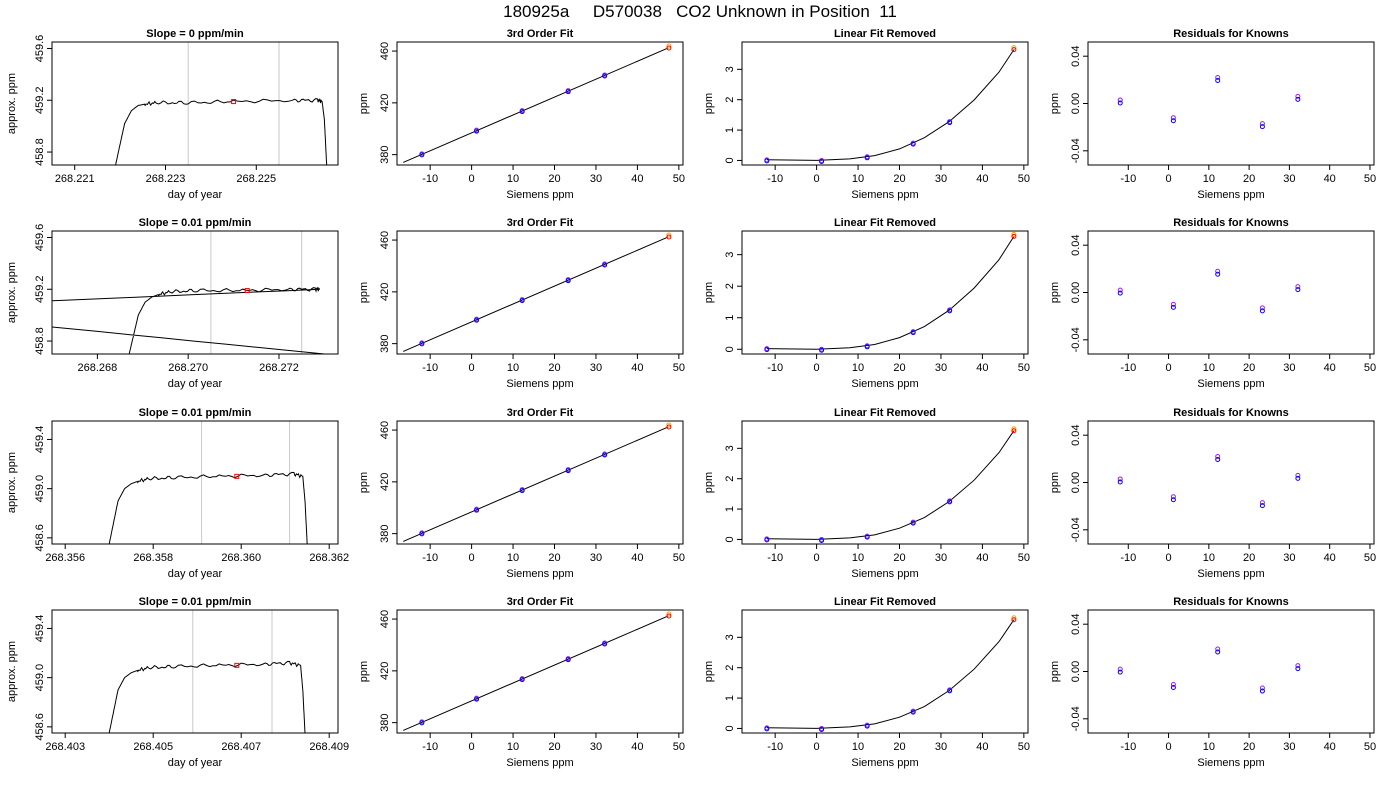 The image size is (1400, 800). Describe the element at coordinates (730, 349) in the screenshot. I see `y-tick-label: 0` at that location.